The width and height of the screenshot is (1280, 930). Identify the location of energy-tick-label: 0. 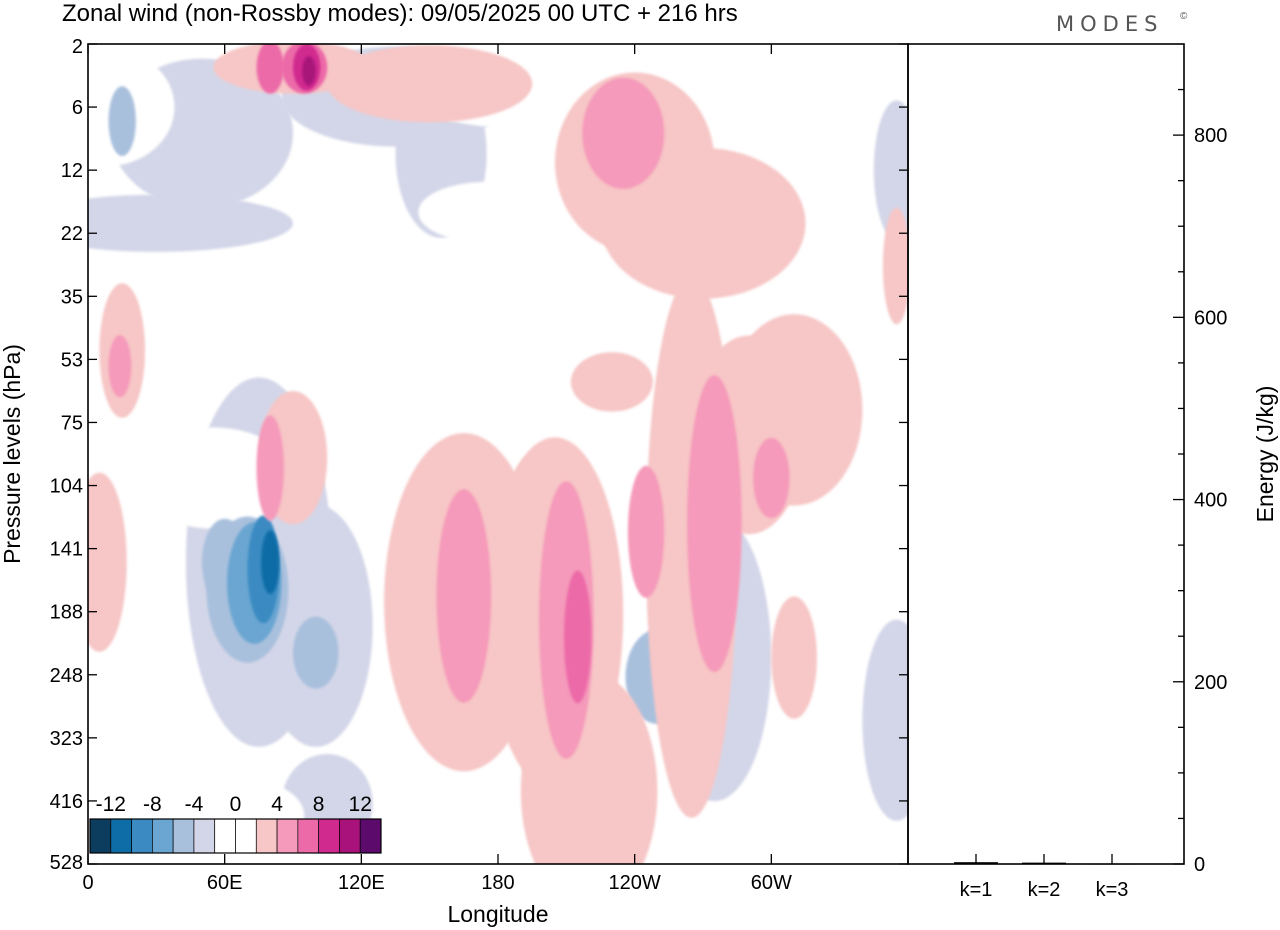
(1199, 865).